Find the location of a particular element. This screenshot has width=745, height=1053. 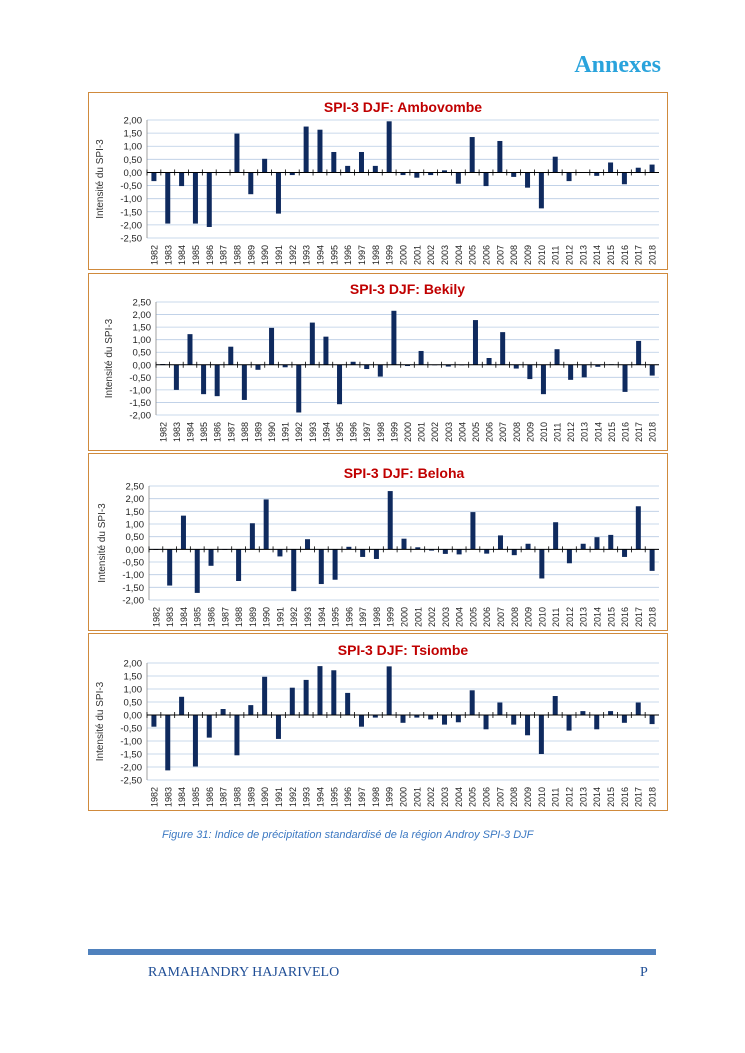

x-tick-label: 2014 is located at coordinates (597, 255).